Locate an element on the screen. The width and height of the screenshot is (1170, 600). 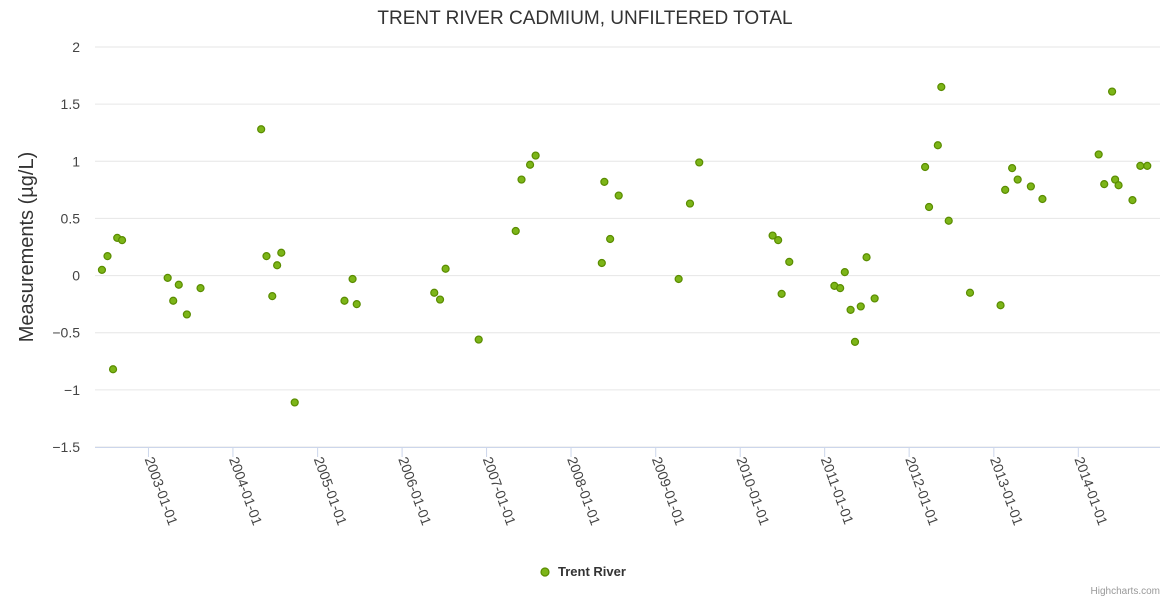
chart-title: TRENT RIVER CADMIUM, UNFILTERED TOTAL is located at coordinates (584, 18).